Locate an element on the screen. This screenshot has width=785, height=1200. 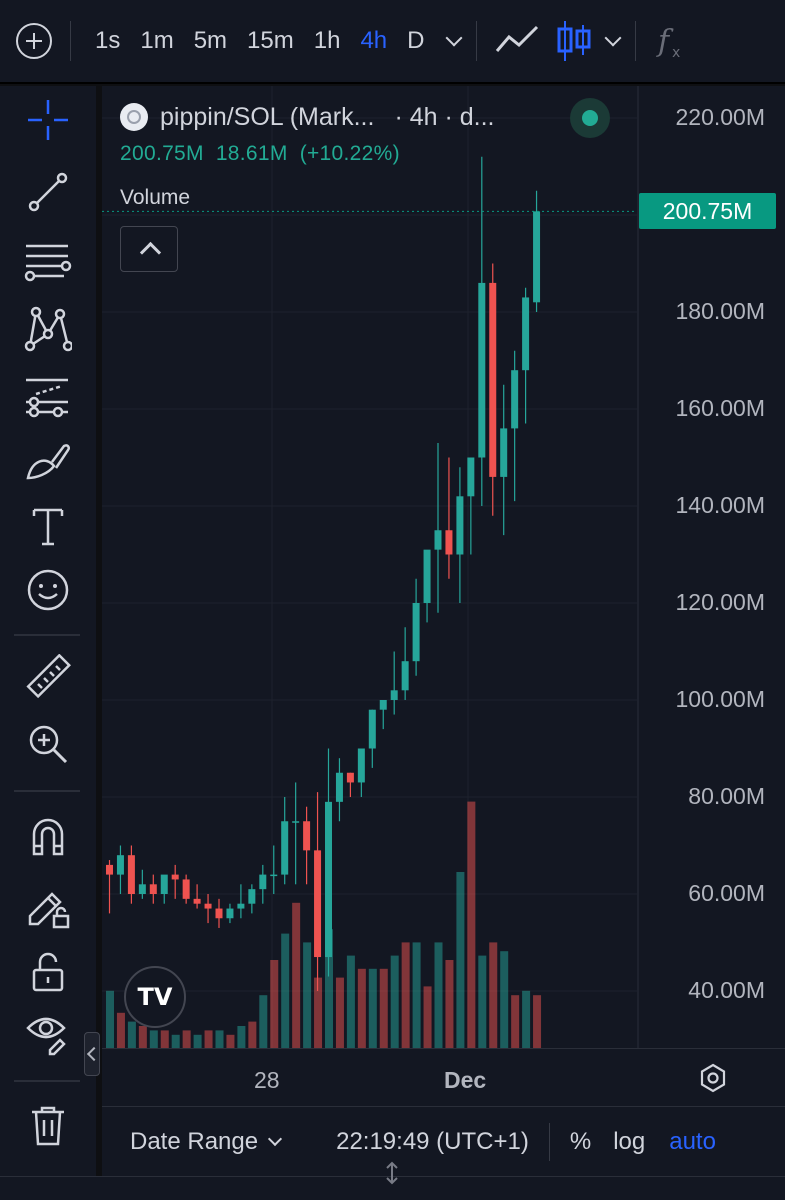
text-icon is located at coordinates (48, 526).